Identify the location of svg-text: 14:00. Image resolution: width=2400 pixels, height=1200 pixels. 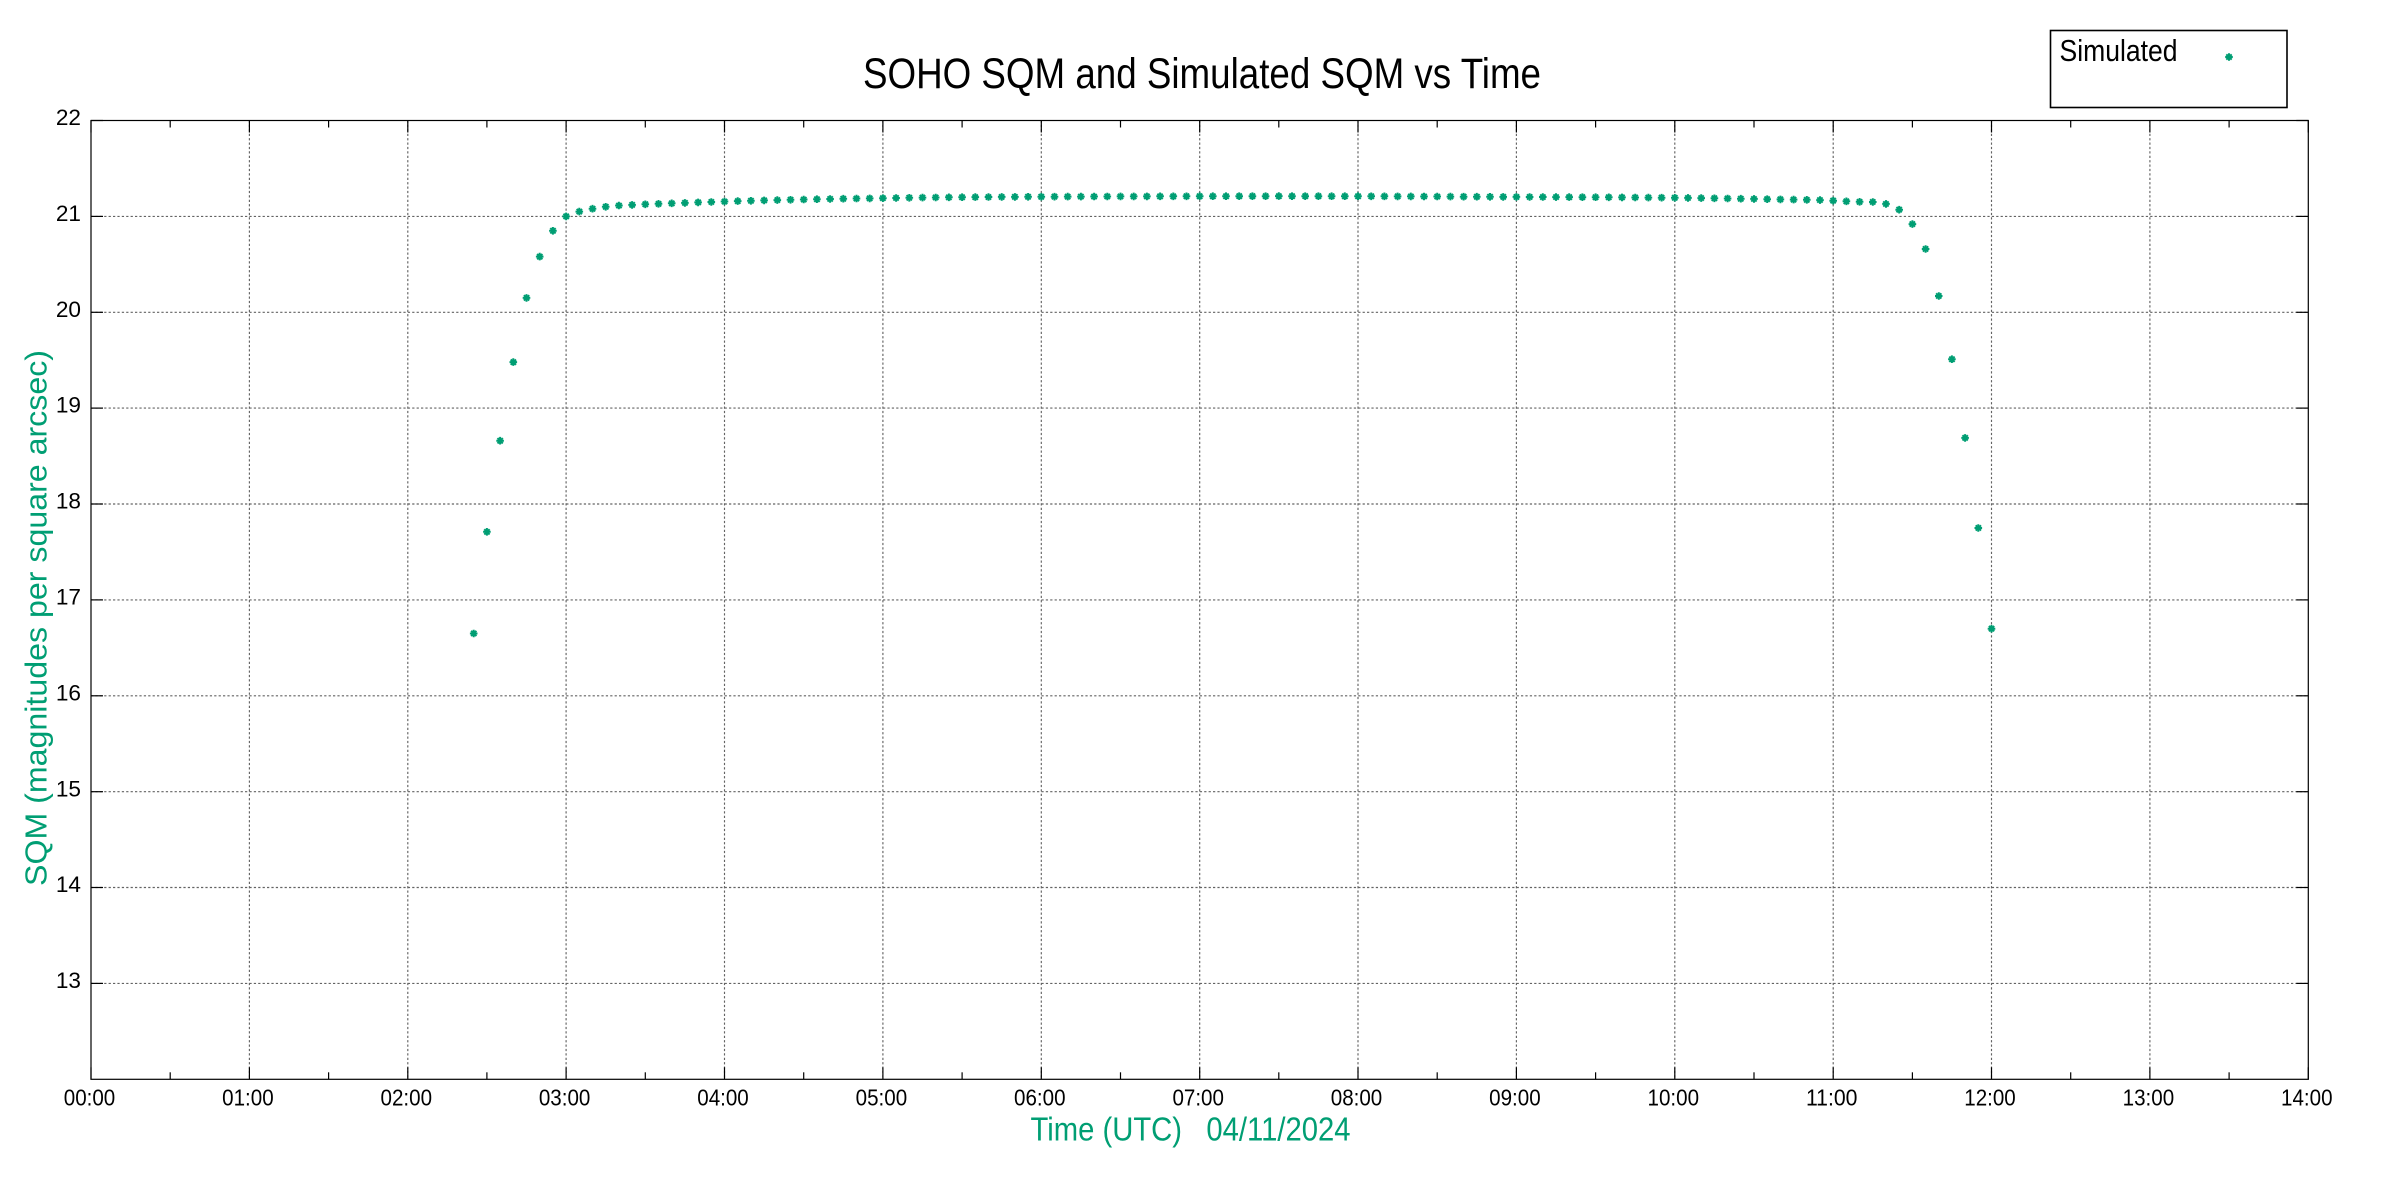
(2307, 1098).